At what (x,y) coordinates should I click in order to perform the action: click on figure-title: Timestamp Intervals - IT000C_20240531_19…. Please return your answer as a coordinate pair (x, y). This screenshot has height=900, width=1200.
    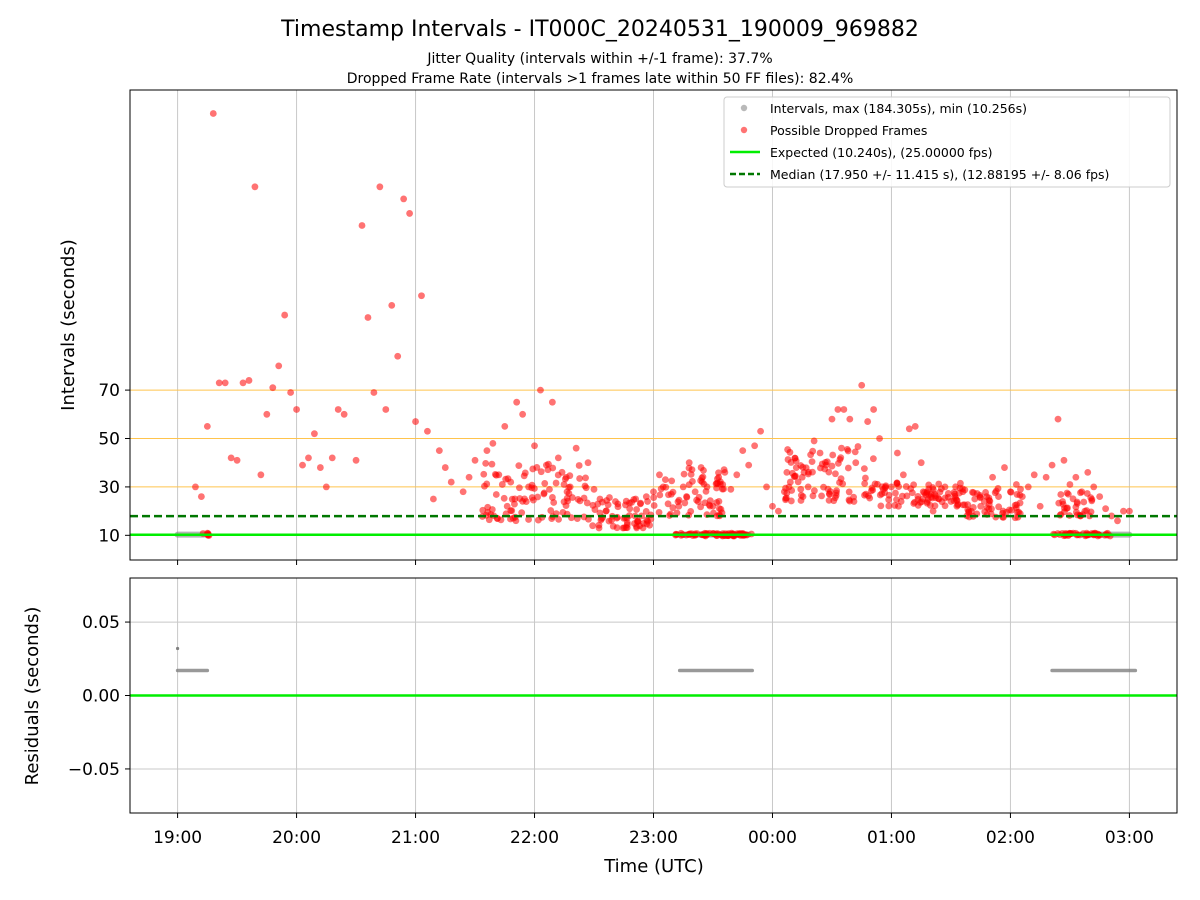
    Looking at the image, I should click on (599, 29).